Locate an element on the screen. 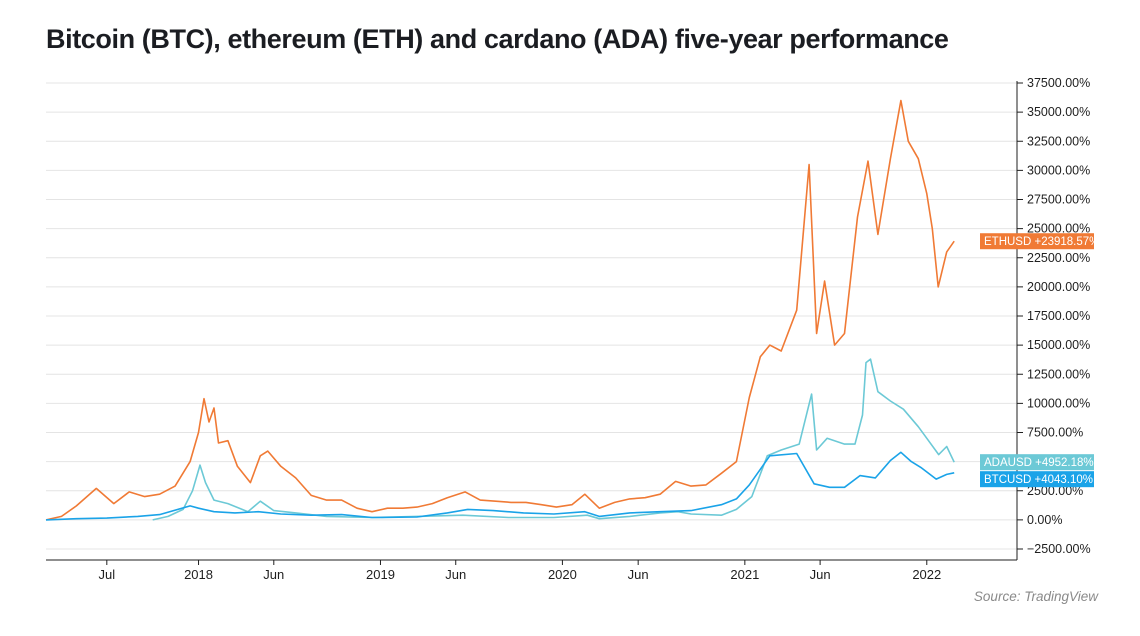  y-tick-label: 15000.00% is located at coordinates (1058, 345).